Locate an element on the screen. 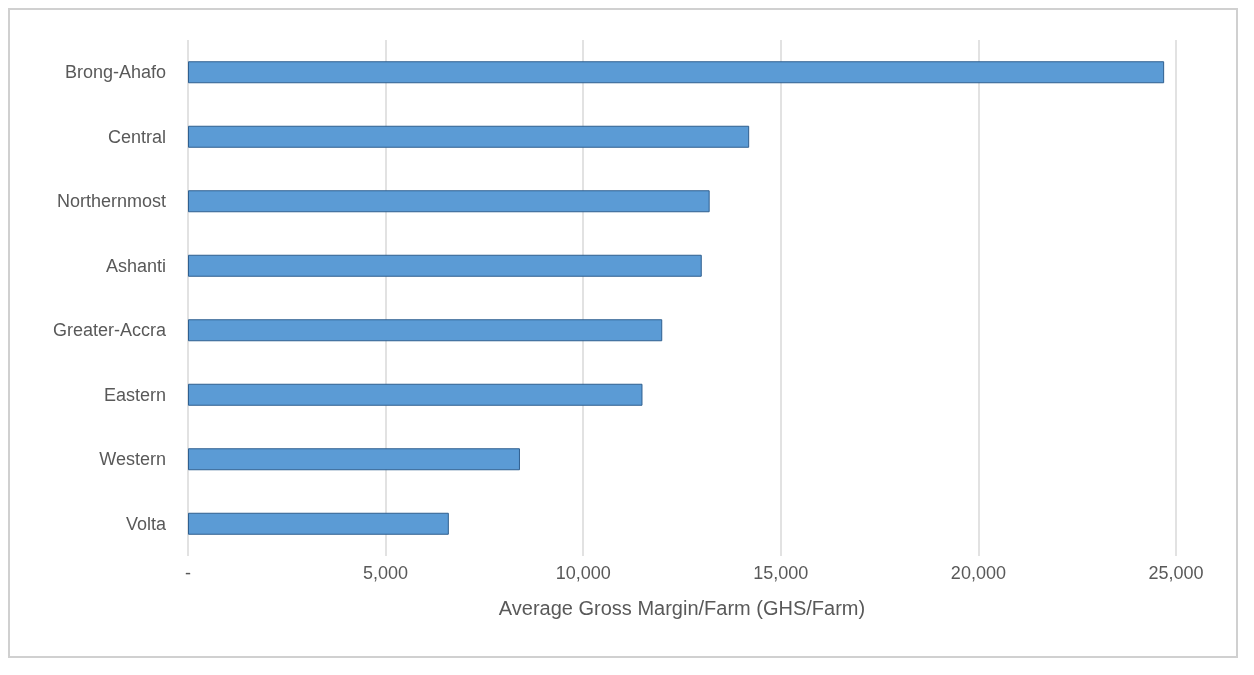 The image size is (1254, 675). y-tick-label: Brong-Ahafo is located at coordinates (115, 72).